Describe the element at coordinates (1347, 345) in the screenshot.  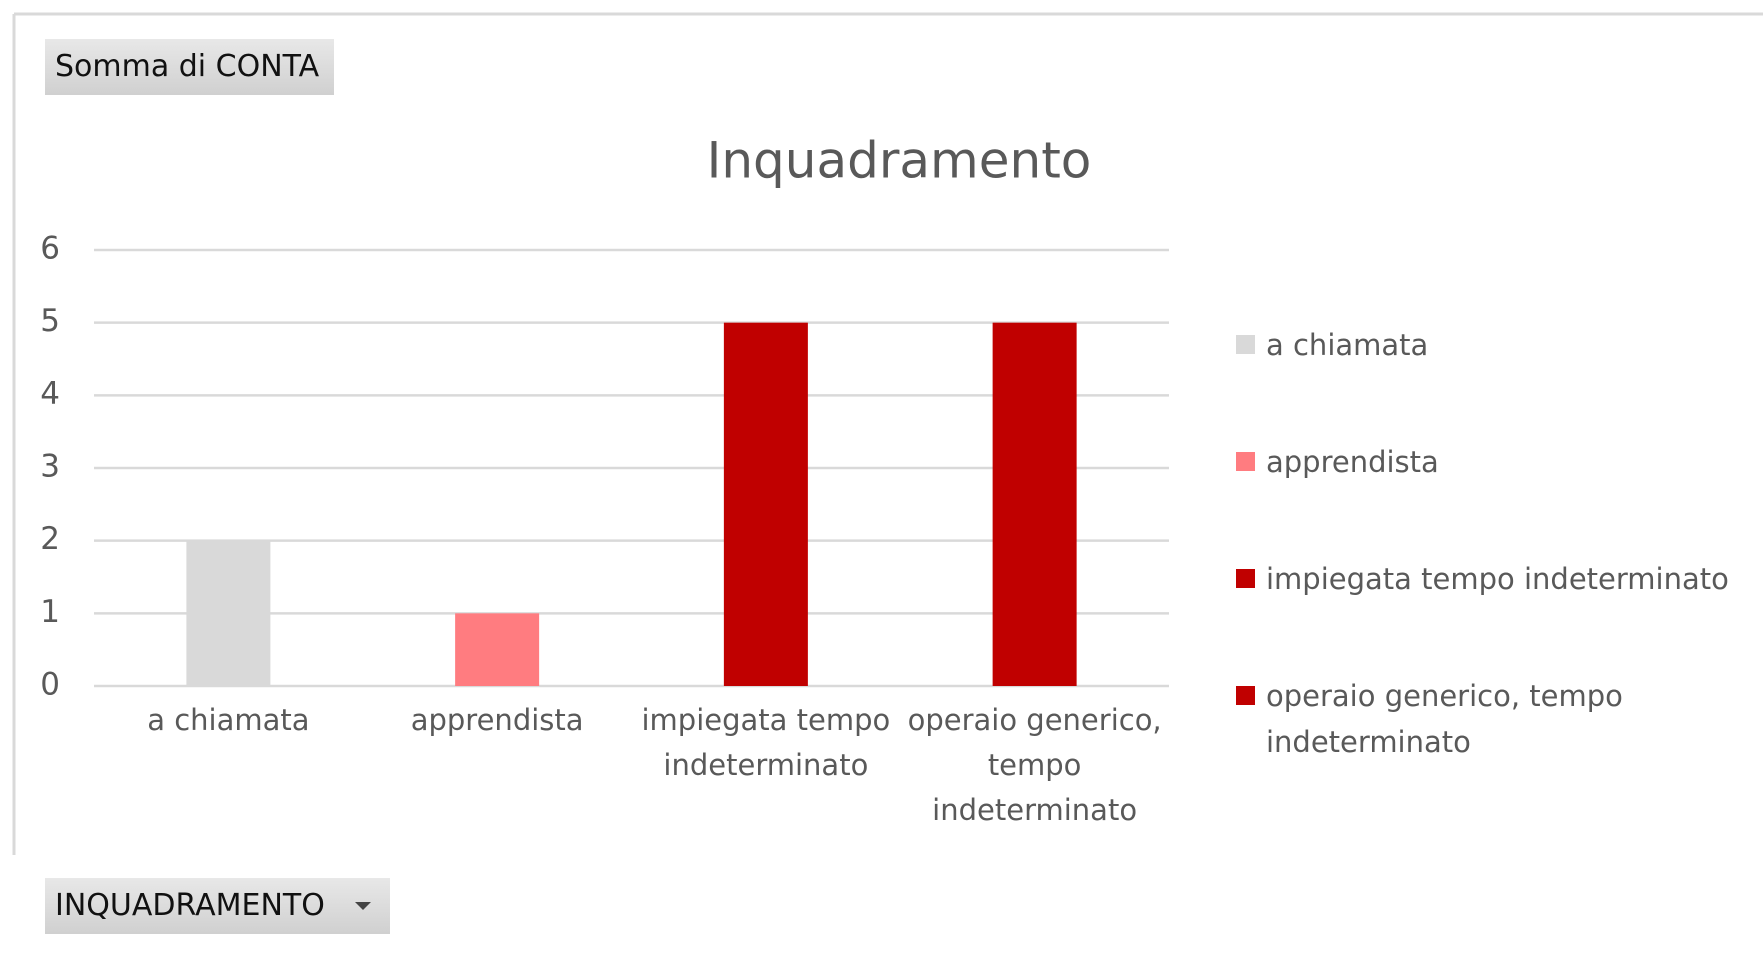
I see `legend-label: a chiamata` at that location.